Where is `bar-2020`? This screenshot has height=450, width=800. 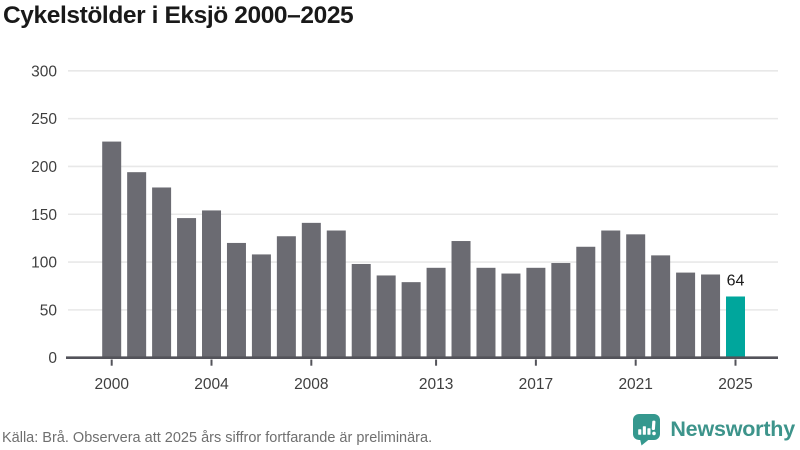
bar-2020 is located at coordinates (611, 294).